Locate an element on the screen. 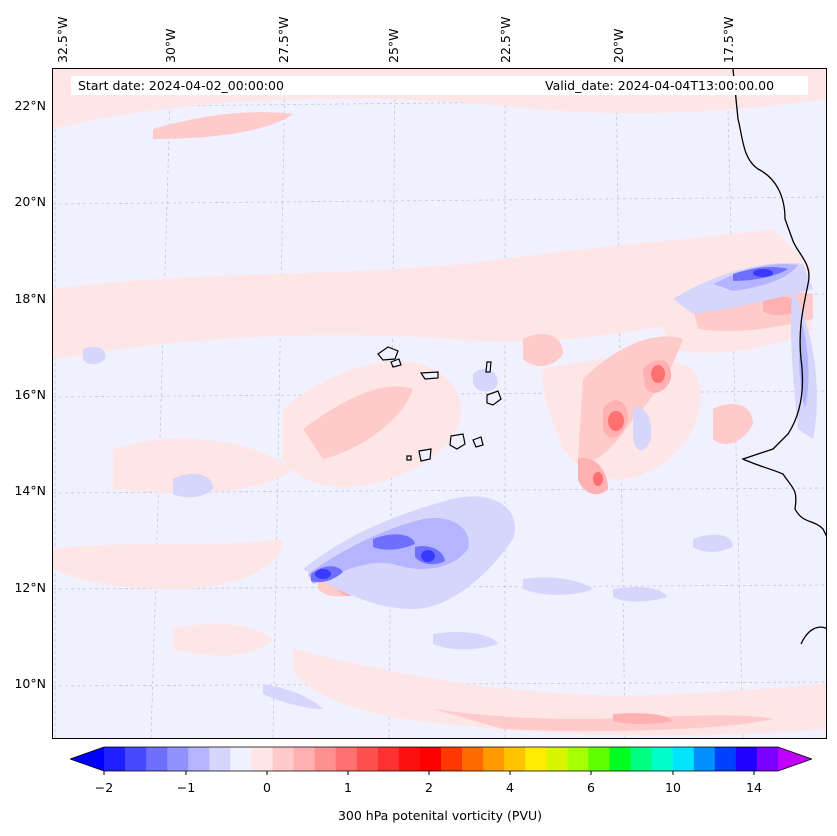 The width and height of the screenshot is (837, 836). colorbar-tick-label: 6 is located at coordinates (591, 787).